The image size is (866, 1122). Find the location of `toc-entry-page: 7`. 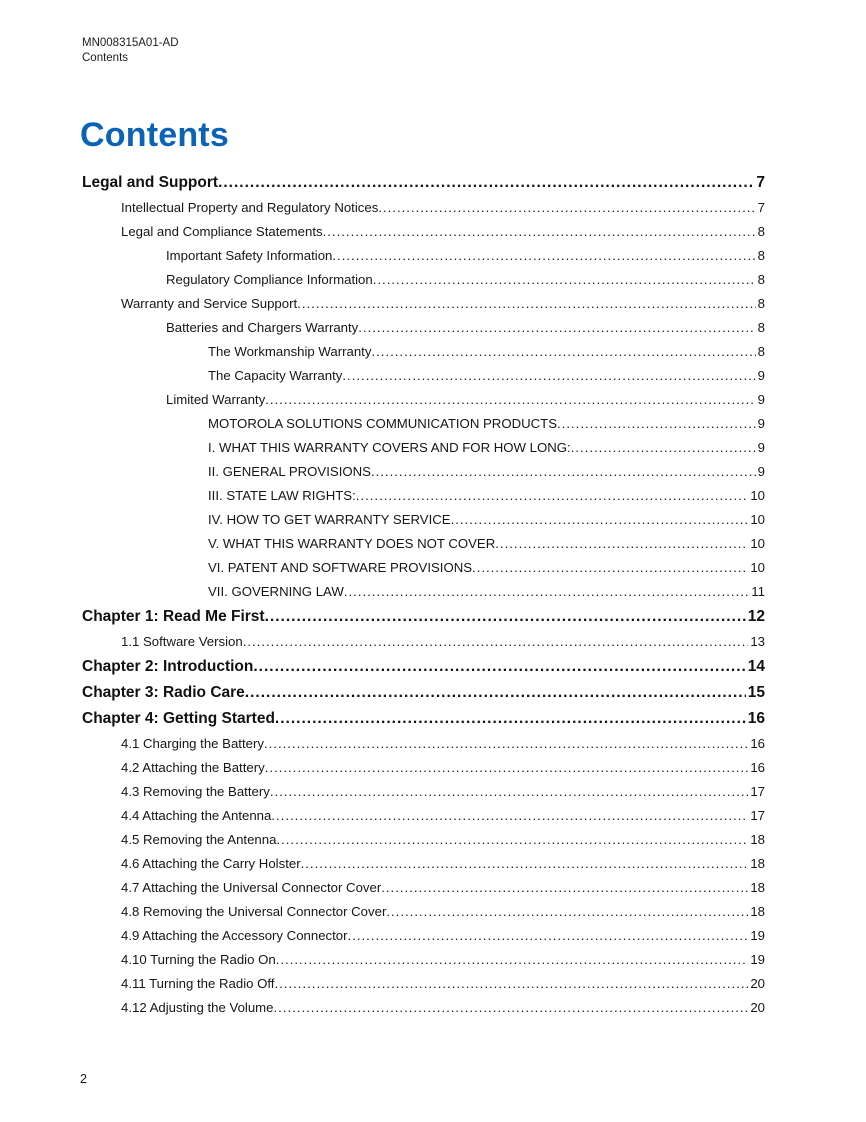

toc-entry-page: 7 is located at coordinates (761, 207).